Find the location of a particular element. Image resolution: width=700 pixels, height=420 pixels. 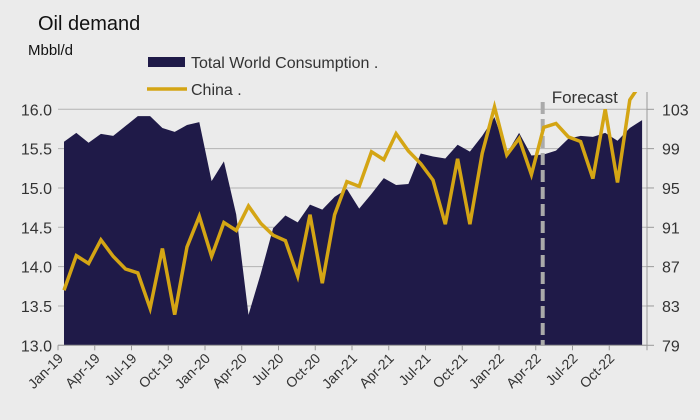

right-tick-label: 95 is located at coordinates (671, 189).